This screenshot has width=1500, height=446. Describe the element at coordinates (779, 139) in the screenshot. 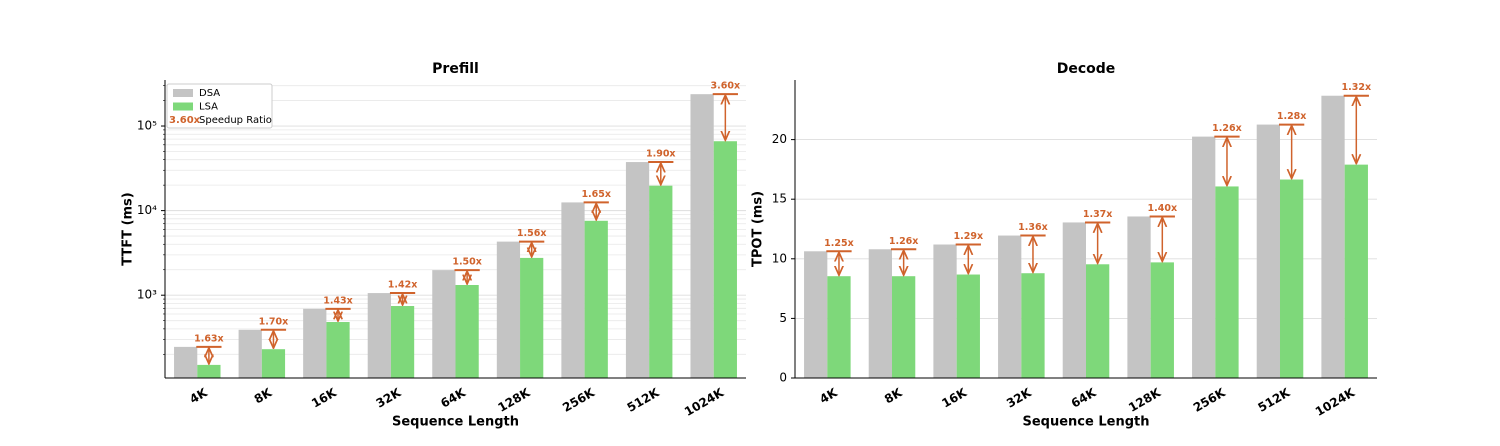

I see `y-tick-label: 20` at that location.